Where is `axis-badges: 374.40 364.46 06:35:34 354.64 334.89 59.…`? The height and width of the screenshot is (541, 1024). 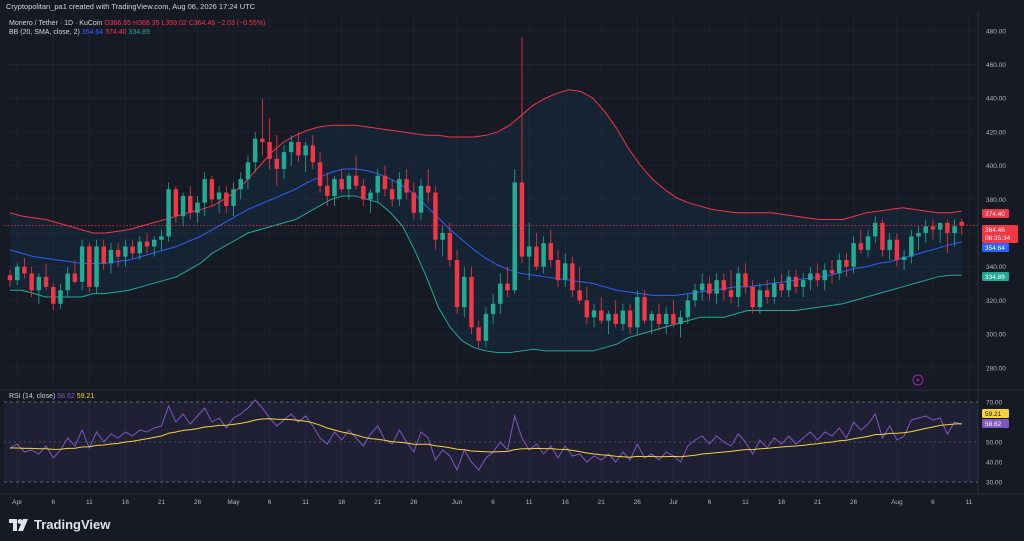 axis-badges: 374.40 364.46 06:35:34 354.64 334.89 59.… is located at coordinates (1000, 318).